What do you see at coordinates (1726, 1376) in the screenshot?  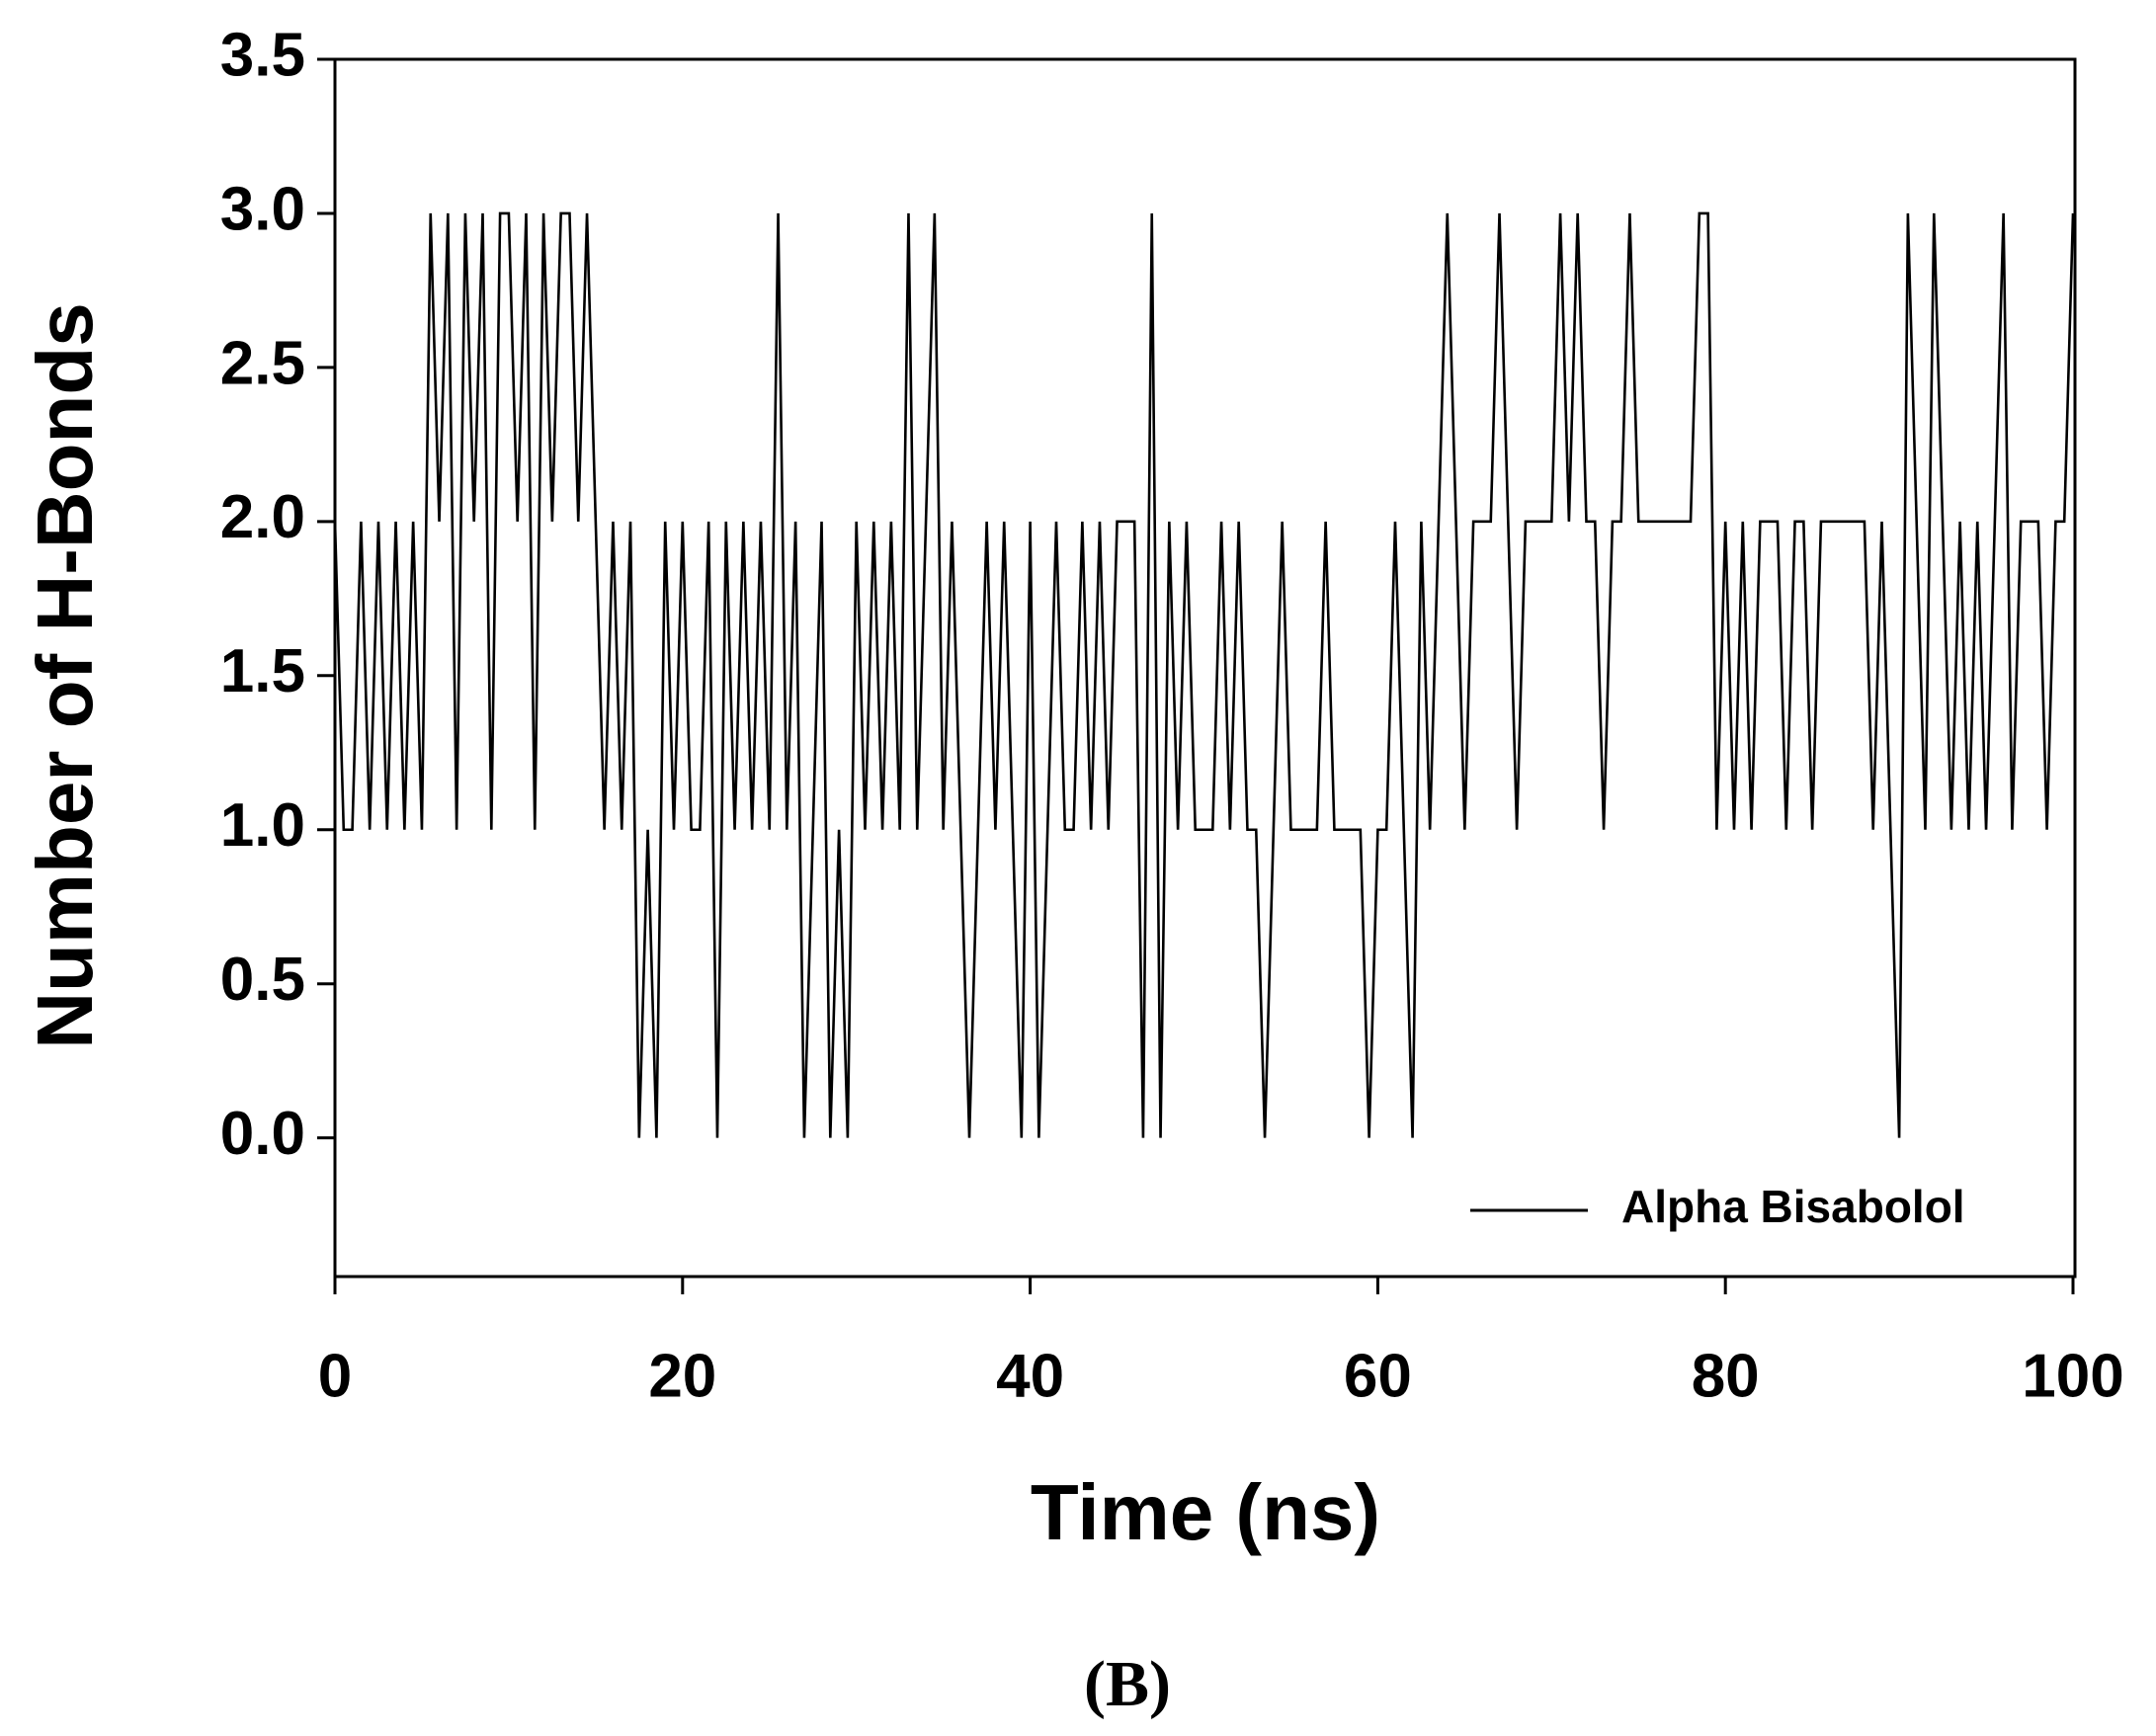 I see `x-tick-label: 80` at bounding box center [1726, 1376].